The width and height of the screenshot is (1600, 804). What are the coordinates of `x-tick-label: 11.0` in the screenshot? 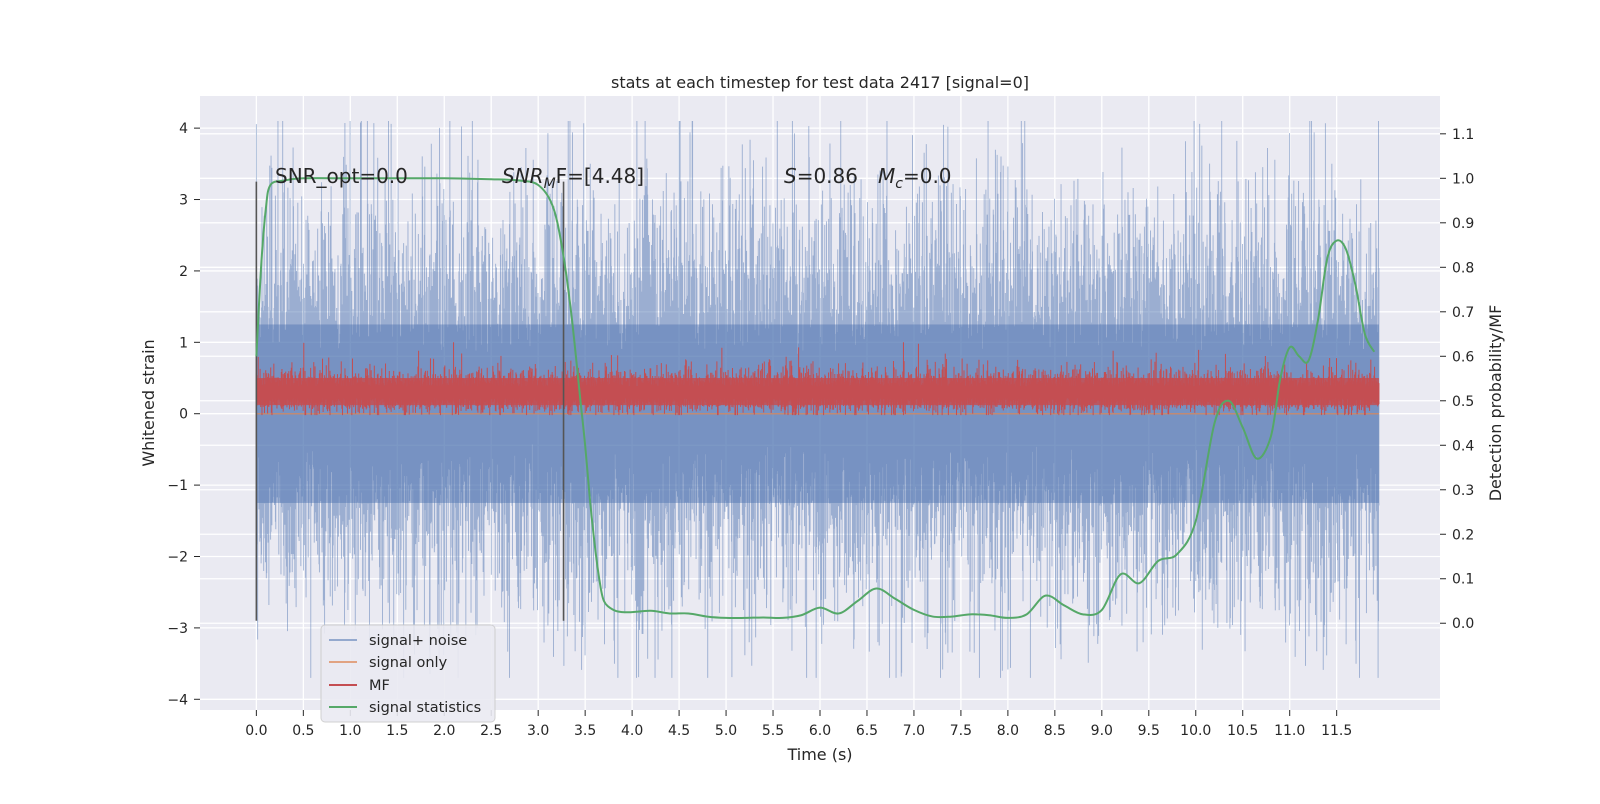 It's located at (1289, 731).